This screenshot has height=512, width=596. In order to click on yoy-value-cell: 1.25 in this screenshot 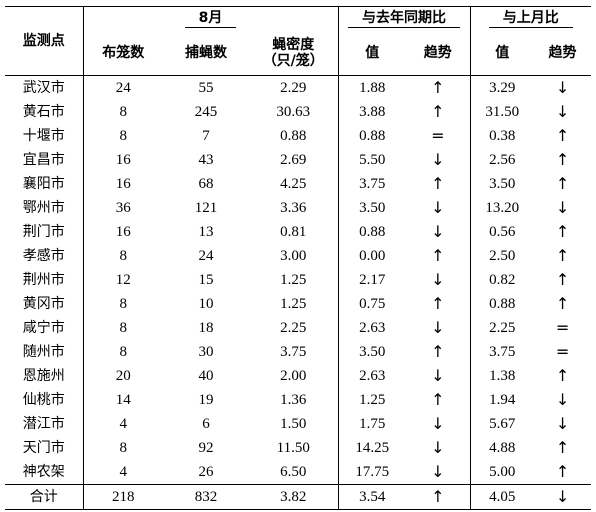, I will do `click(372, 400)`.